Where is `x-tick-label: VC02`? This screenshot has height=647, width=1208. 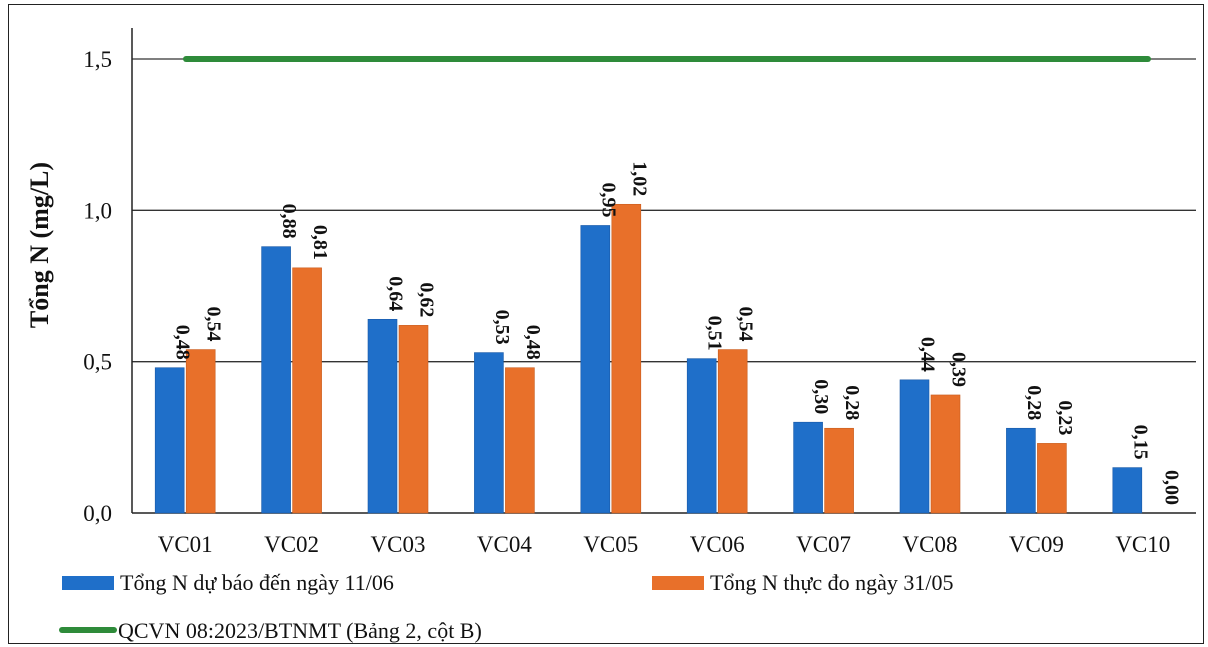
x-tick-label: VC02 is located at coordinates (291, 544).